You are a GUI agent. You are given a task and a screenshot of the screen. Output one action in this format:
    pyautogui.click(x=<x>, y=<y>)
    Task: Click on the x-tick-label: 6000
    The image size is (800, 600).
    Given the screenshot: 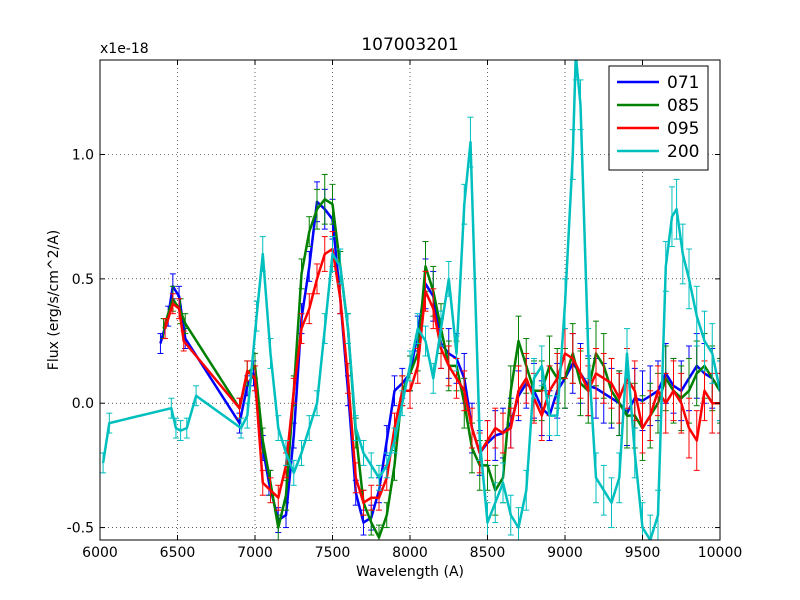 What is the action you would take?
    pyautogui.click(x=100, y=553)
    